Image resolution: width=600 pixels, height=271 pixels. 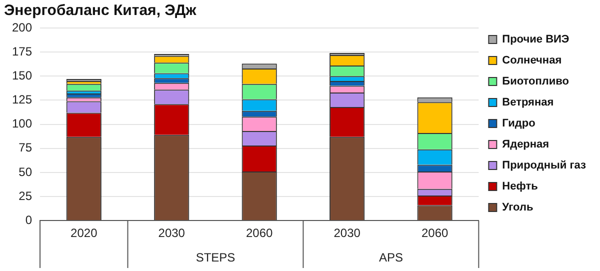 I want to click on legend-label: Природный газ, so click(x=544, y=166).